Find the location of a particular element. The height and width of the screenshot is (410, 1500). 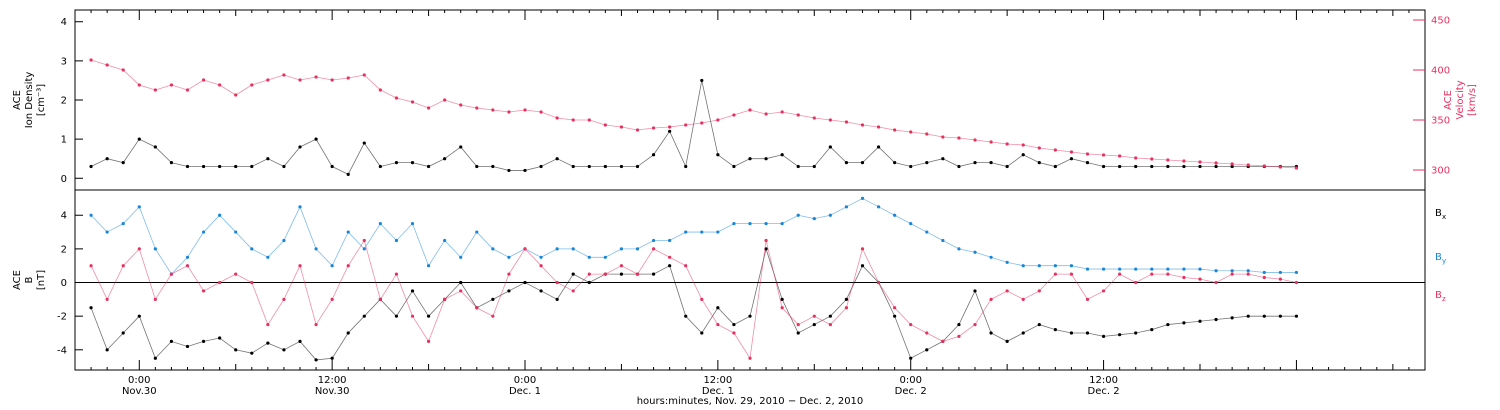

legend-bz: B z is located at coordinates (1440, 296).